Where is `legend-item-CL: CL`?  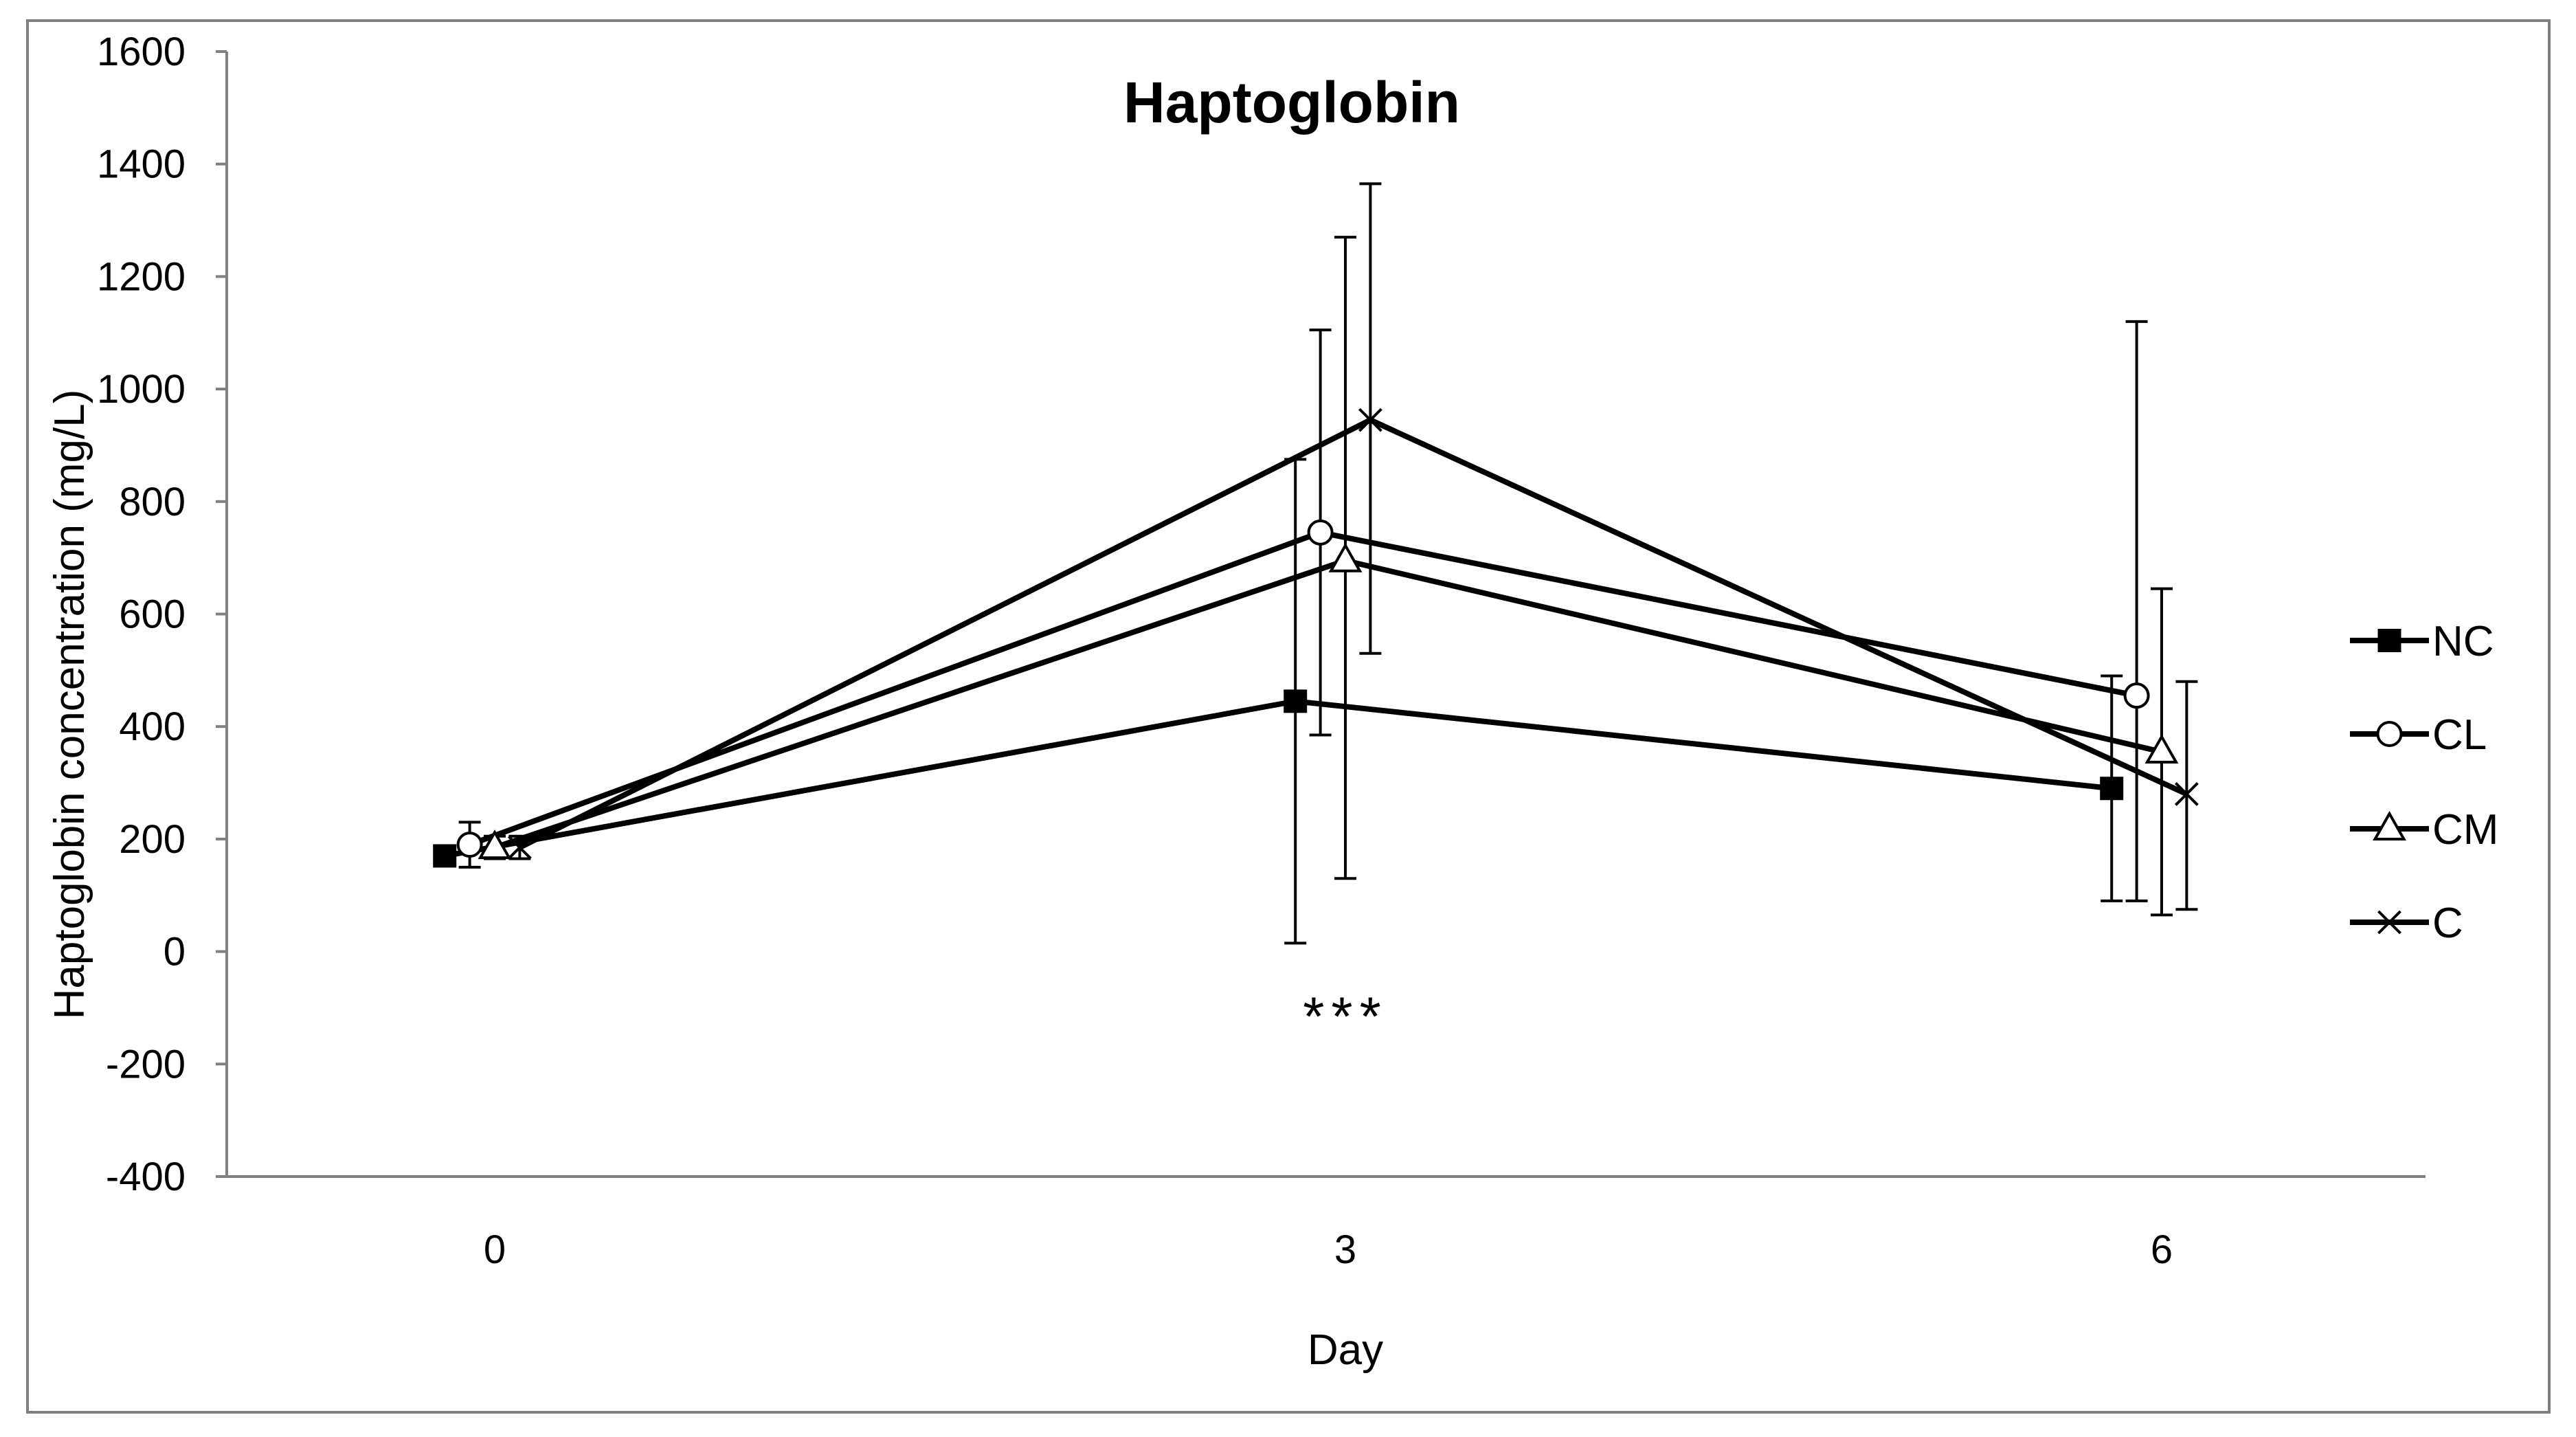 legend-item-CL: CL is located at coordinates (2418, 735).